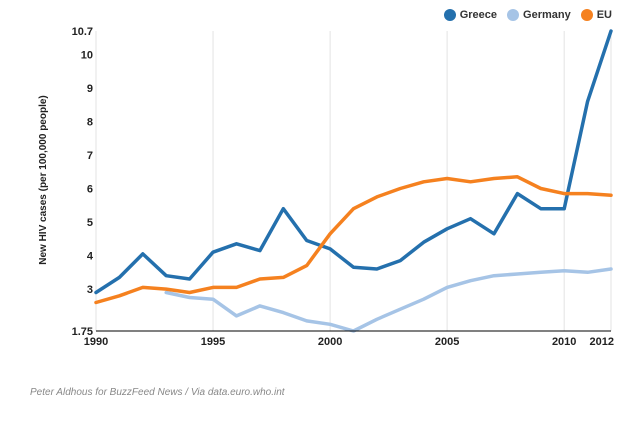 This screenshot has width=640, height=422. I want to click on legend-item-germany: Germany, so click(539, 15).